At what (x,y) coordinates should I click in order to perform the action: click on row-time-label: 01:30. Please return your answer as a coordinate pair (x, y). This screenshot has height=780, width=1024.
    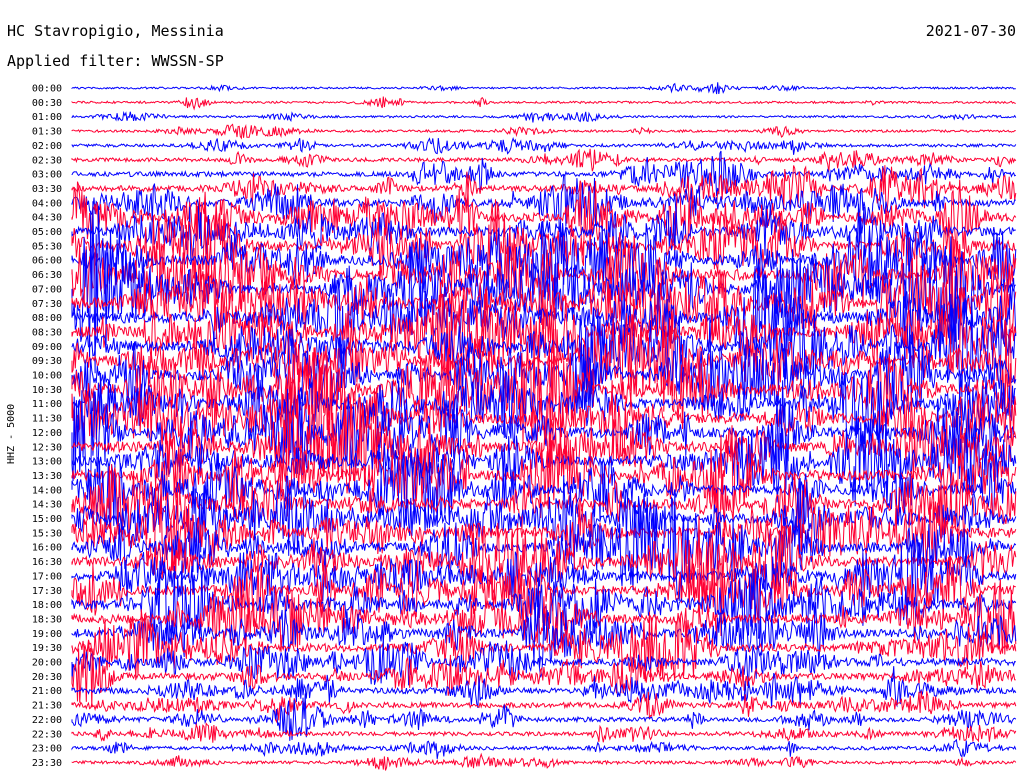
    Looking at the image, I should click on (47, 132).